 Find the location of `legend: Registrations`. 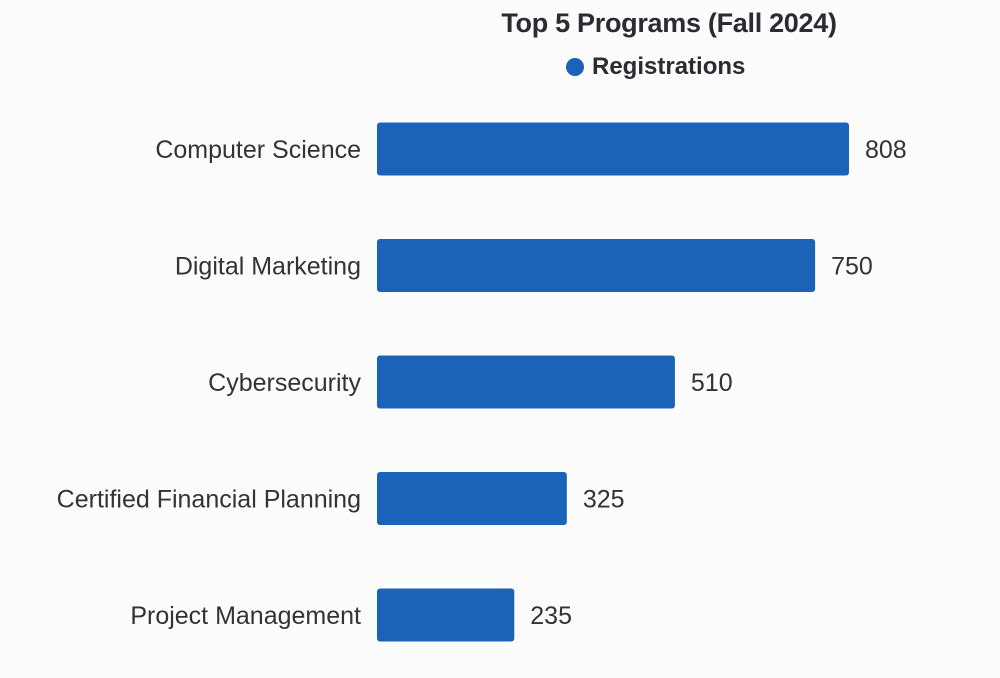

legend: Registrations is located at coordinates (655, 67).